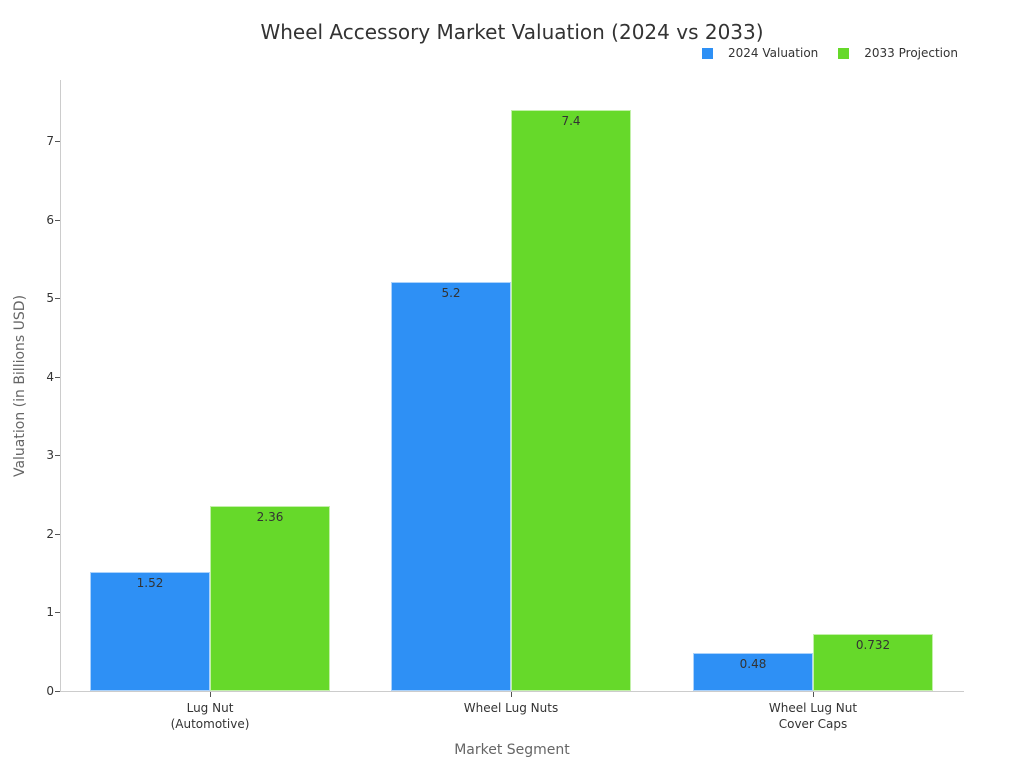 This screenshot has width=1024, height=768. Describe the element at coordinates (50, 219) in the screenshot. I see `y-tick-label: 6` at that location.